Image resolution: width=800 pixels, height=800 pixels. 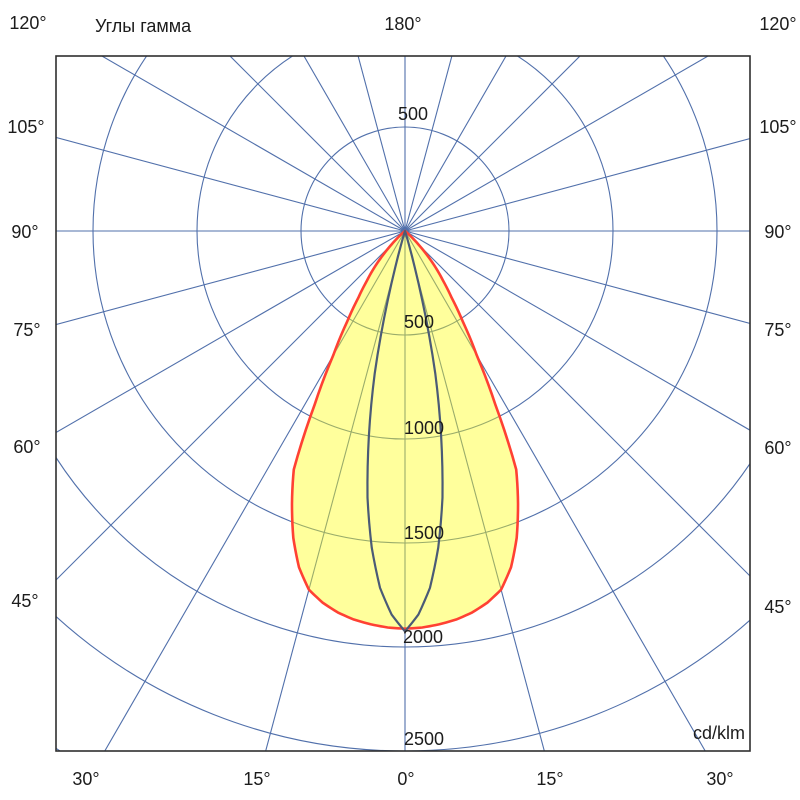 I want to click on chart-title: Углы гамма, so click(x=143, y=26).